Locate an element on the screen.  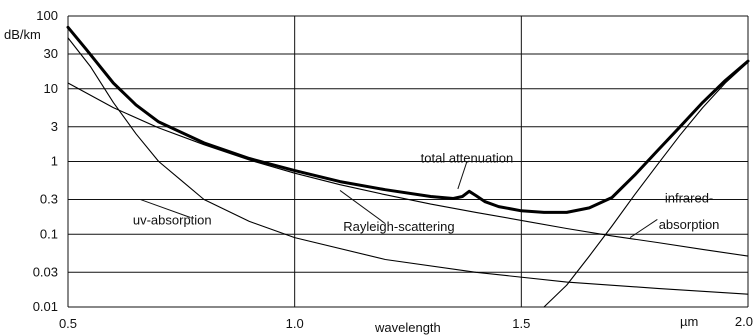
annotation-label: Rayleigh-scattering is located at coordinates (398, 226).